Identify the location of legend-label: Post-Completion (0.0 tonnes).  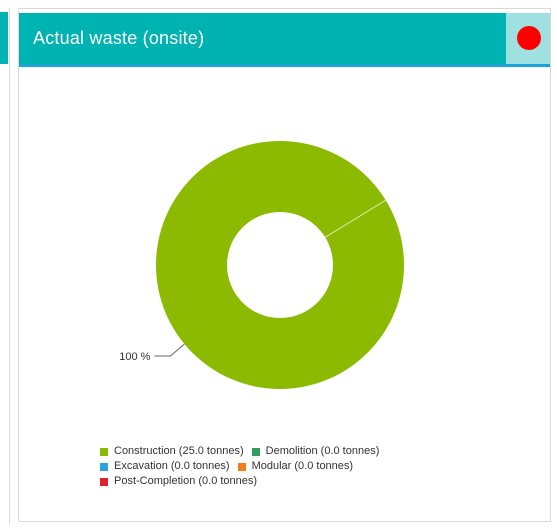
(186, 481).